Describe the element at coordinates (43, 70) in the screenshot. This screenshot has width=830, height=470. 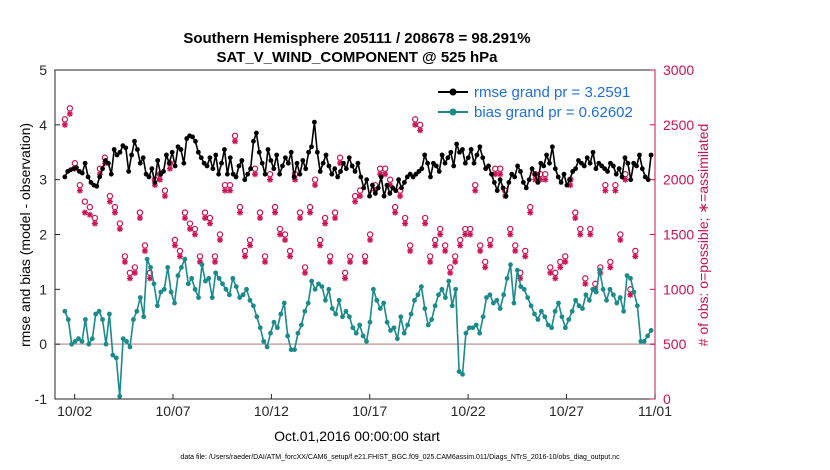
I see `left-y-tick-label: 5` at that location.